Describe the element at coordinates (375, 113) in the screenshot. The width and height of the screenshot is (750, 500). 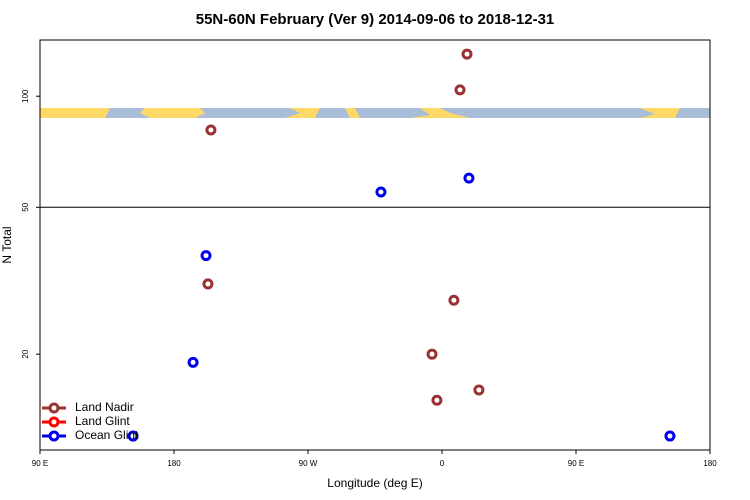
I see `map-strip` at that location.